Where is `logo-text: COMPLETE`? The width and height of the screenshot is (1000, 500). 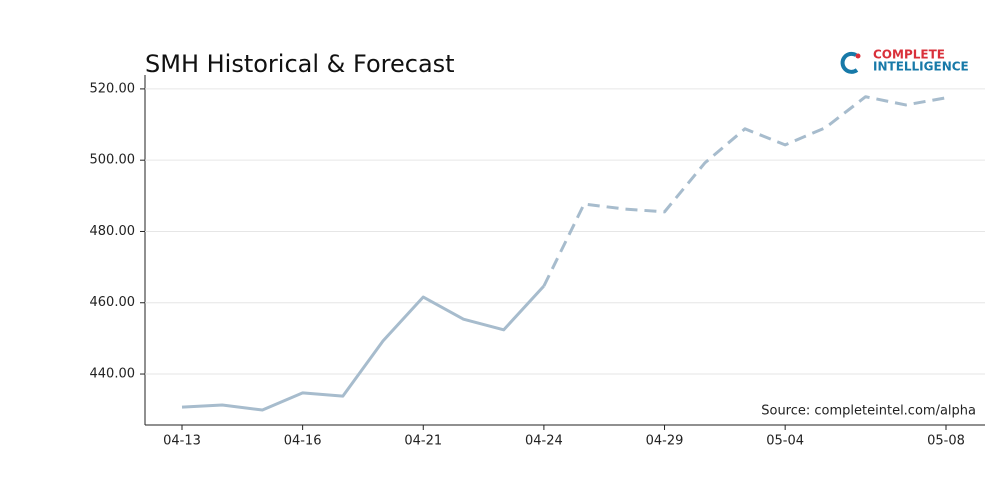
logo-text: COMPLETE is located at coordinates (909, 55).